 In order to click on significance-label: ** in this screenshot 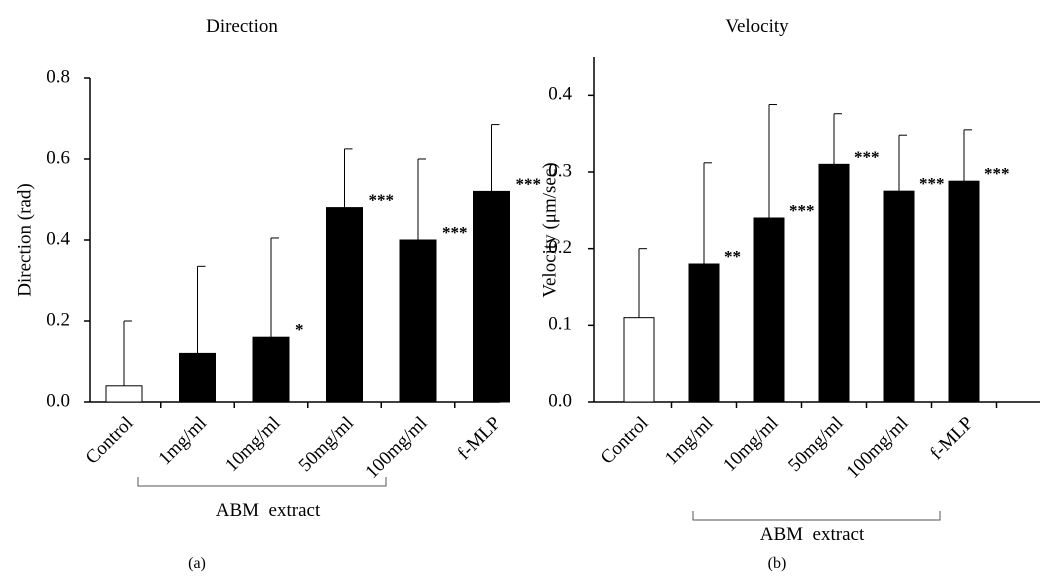, I will do `click(732, 256)`.